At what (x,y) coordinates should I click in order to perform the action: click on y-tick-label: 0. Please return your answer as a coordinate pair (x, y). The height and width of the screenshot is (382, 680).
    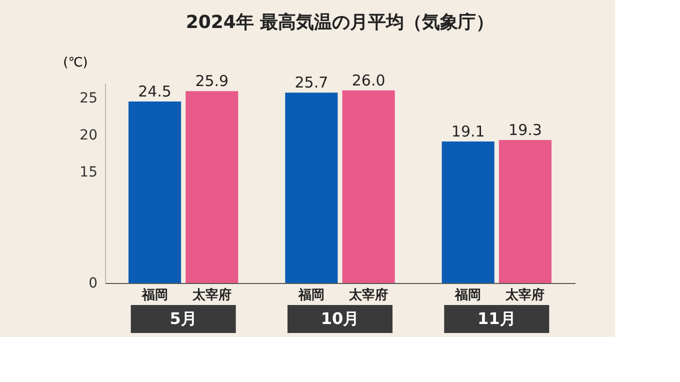
    Looking at the image, I should click on (93, 284).